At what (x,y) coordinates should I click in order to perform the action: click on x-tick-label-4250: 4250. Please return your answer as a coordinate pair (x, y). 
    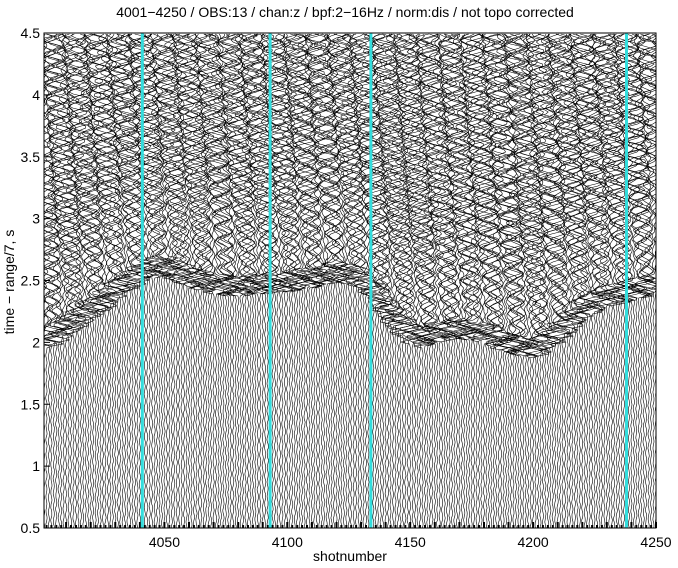
    Looking at the image, I should click on (655, 542).